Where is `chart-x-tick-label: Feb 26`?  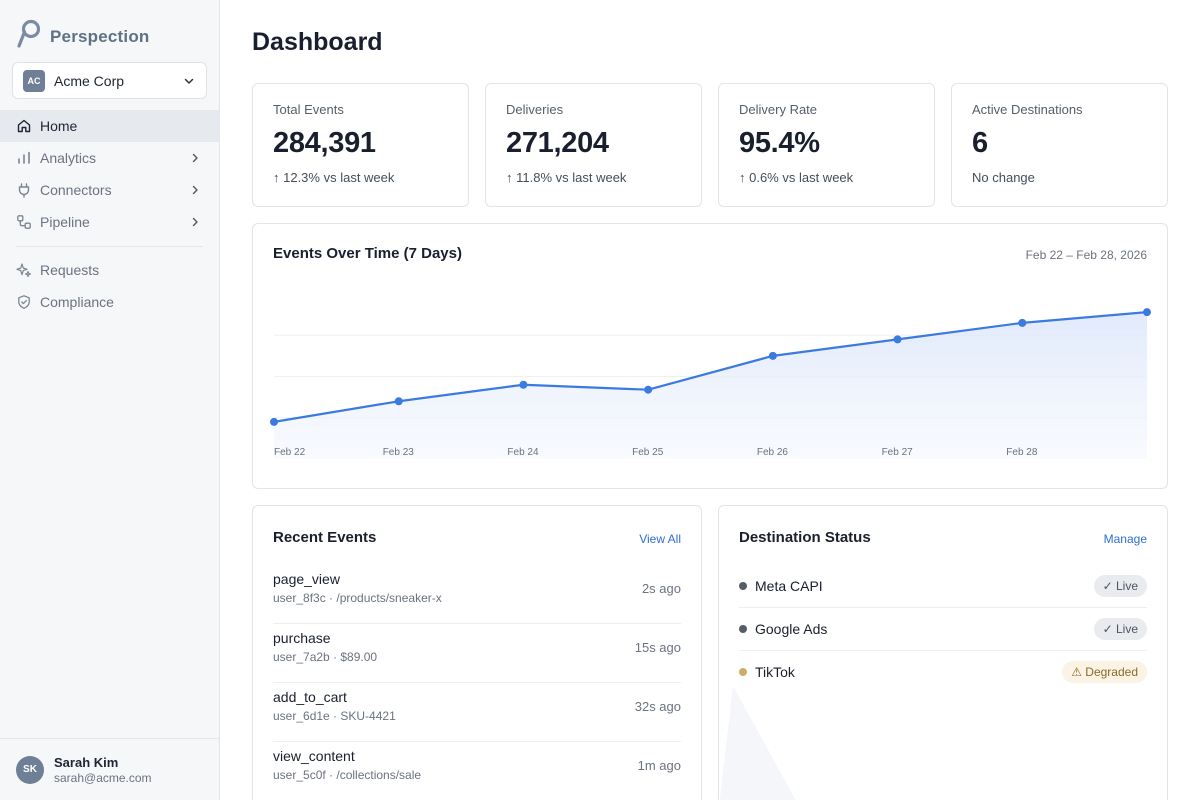
chart-x-tick-label: Feb 26 is located at coordinates (773, 452).